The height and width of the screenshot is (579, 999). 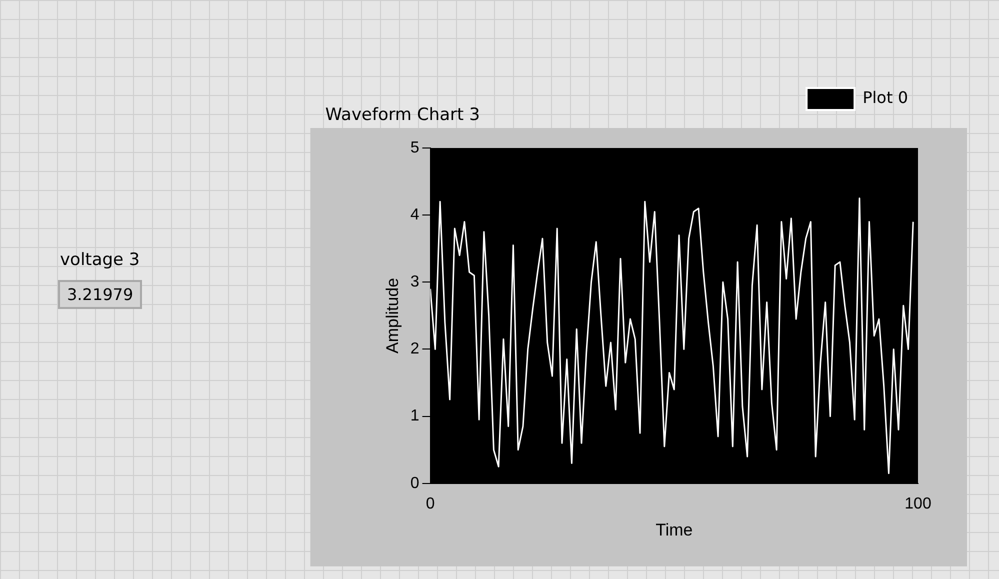 What do you see at coordinates (402, 114) in the screenshot?
I see `chart-title: Waveform Chart 3` at bounding box center [402, 114].